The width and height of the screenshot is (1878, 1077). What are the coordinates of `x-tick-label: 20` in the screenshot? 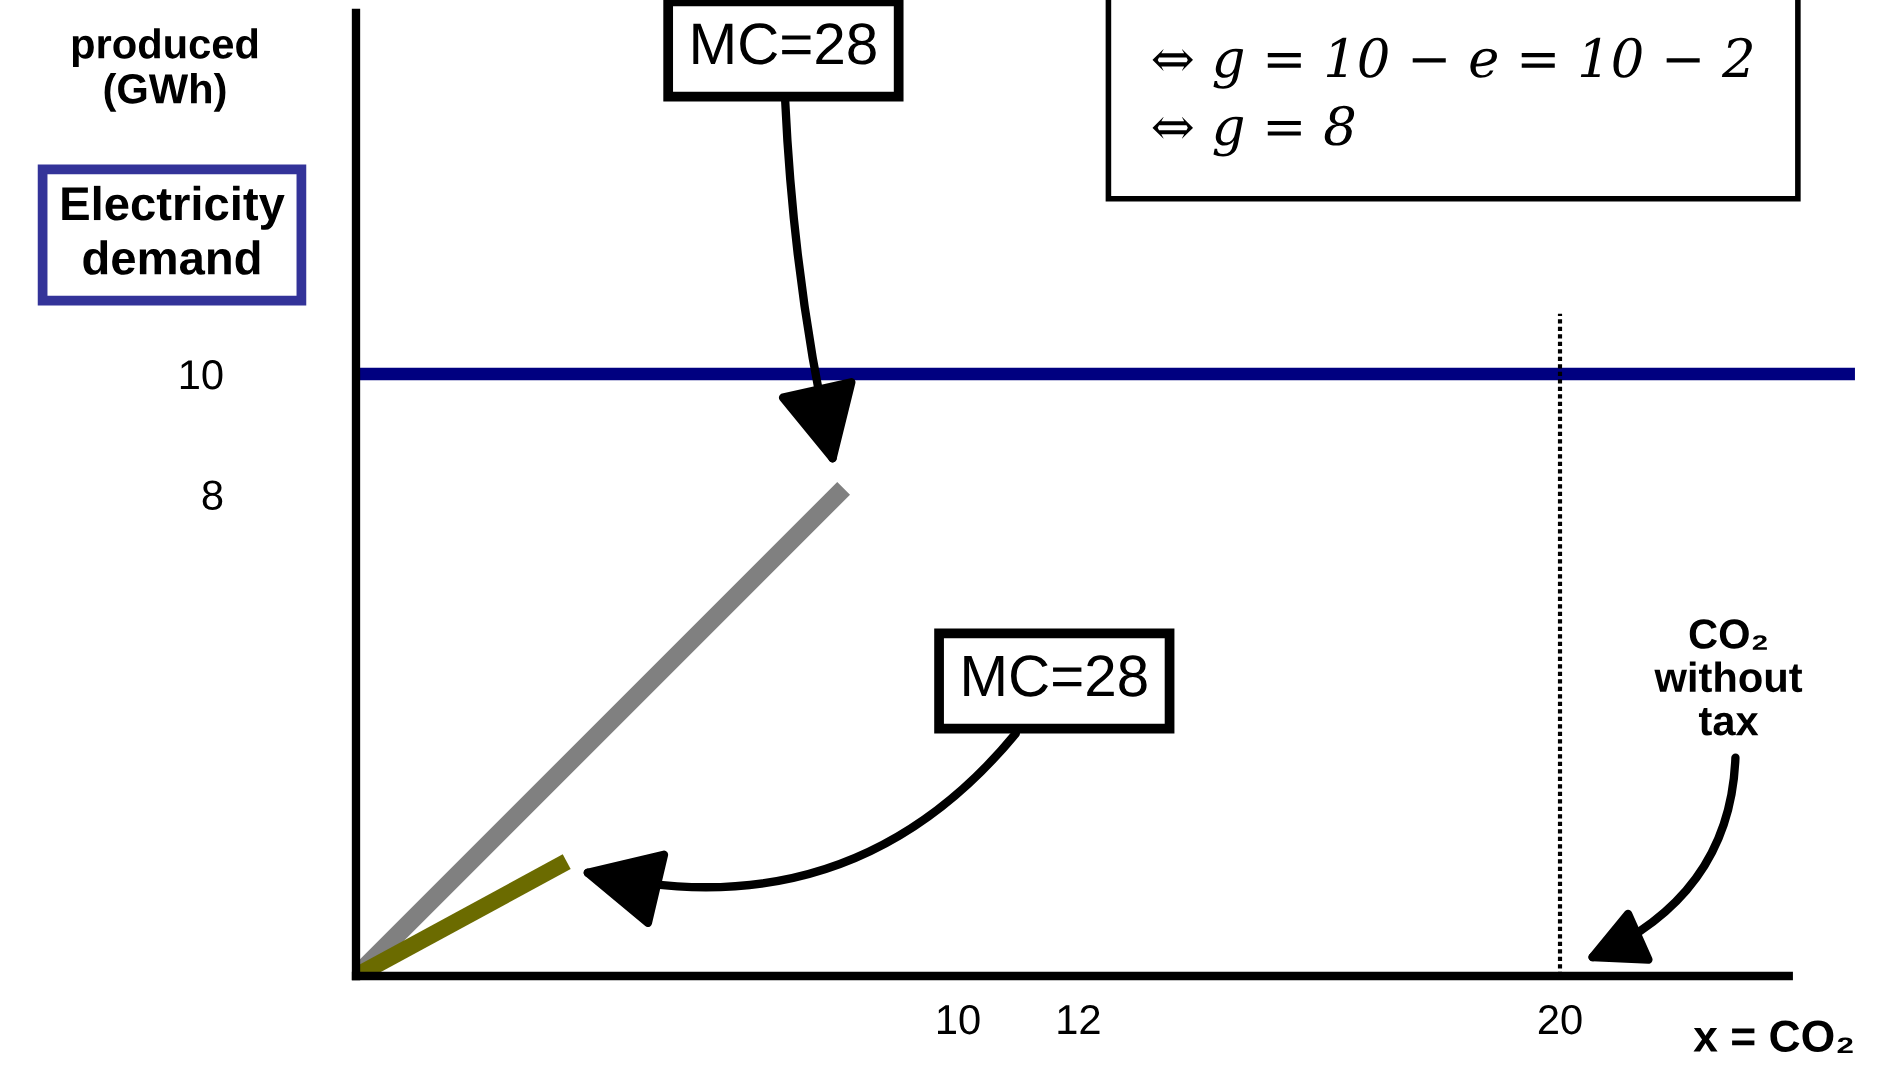 It's located at (1560, 1019).